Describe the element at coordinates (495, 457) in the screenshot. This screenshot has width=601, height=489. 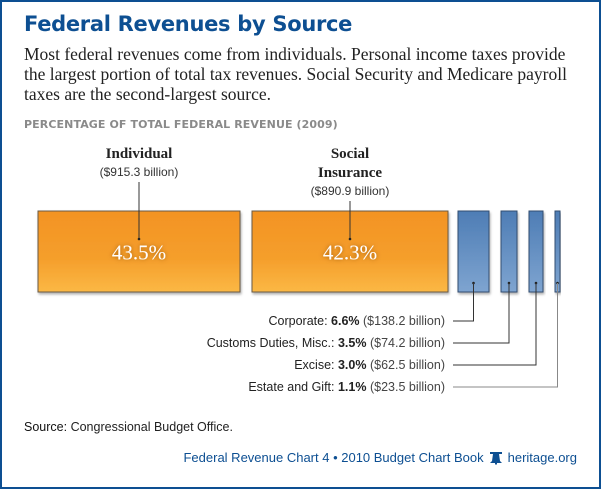
I see `liberty-bell-icon` at that location.